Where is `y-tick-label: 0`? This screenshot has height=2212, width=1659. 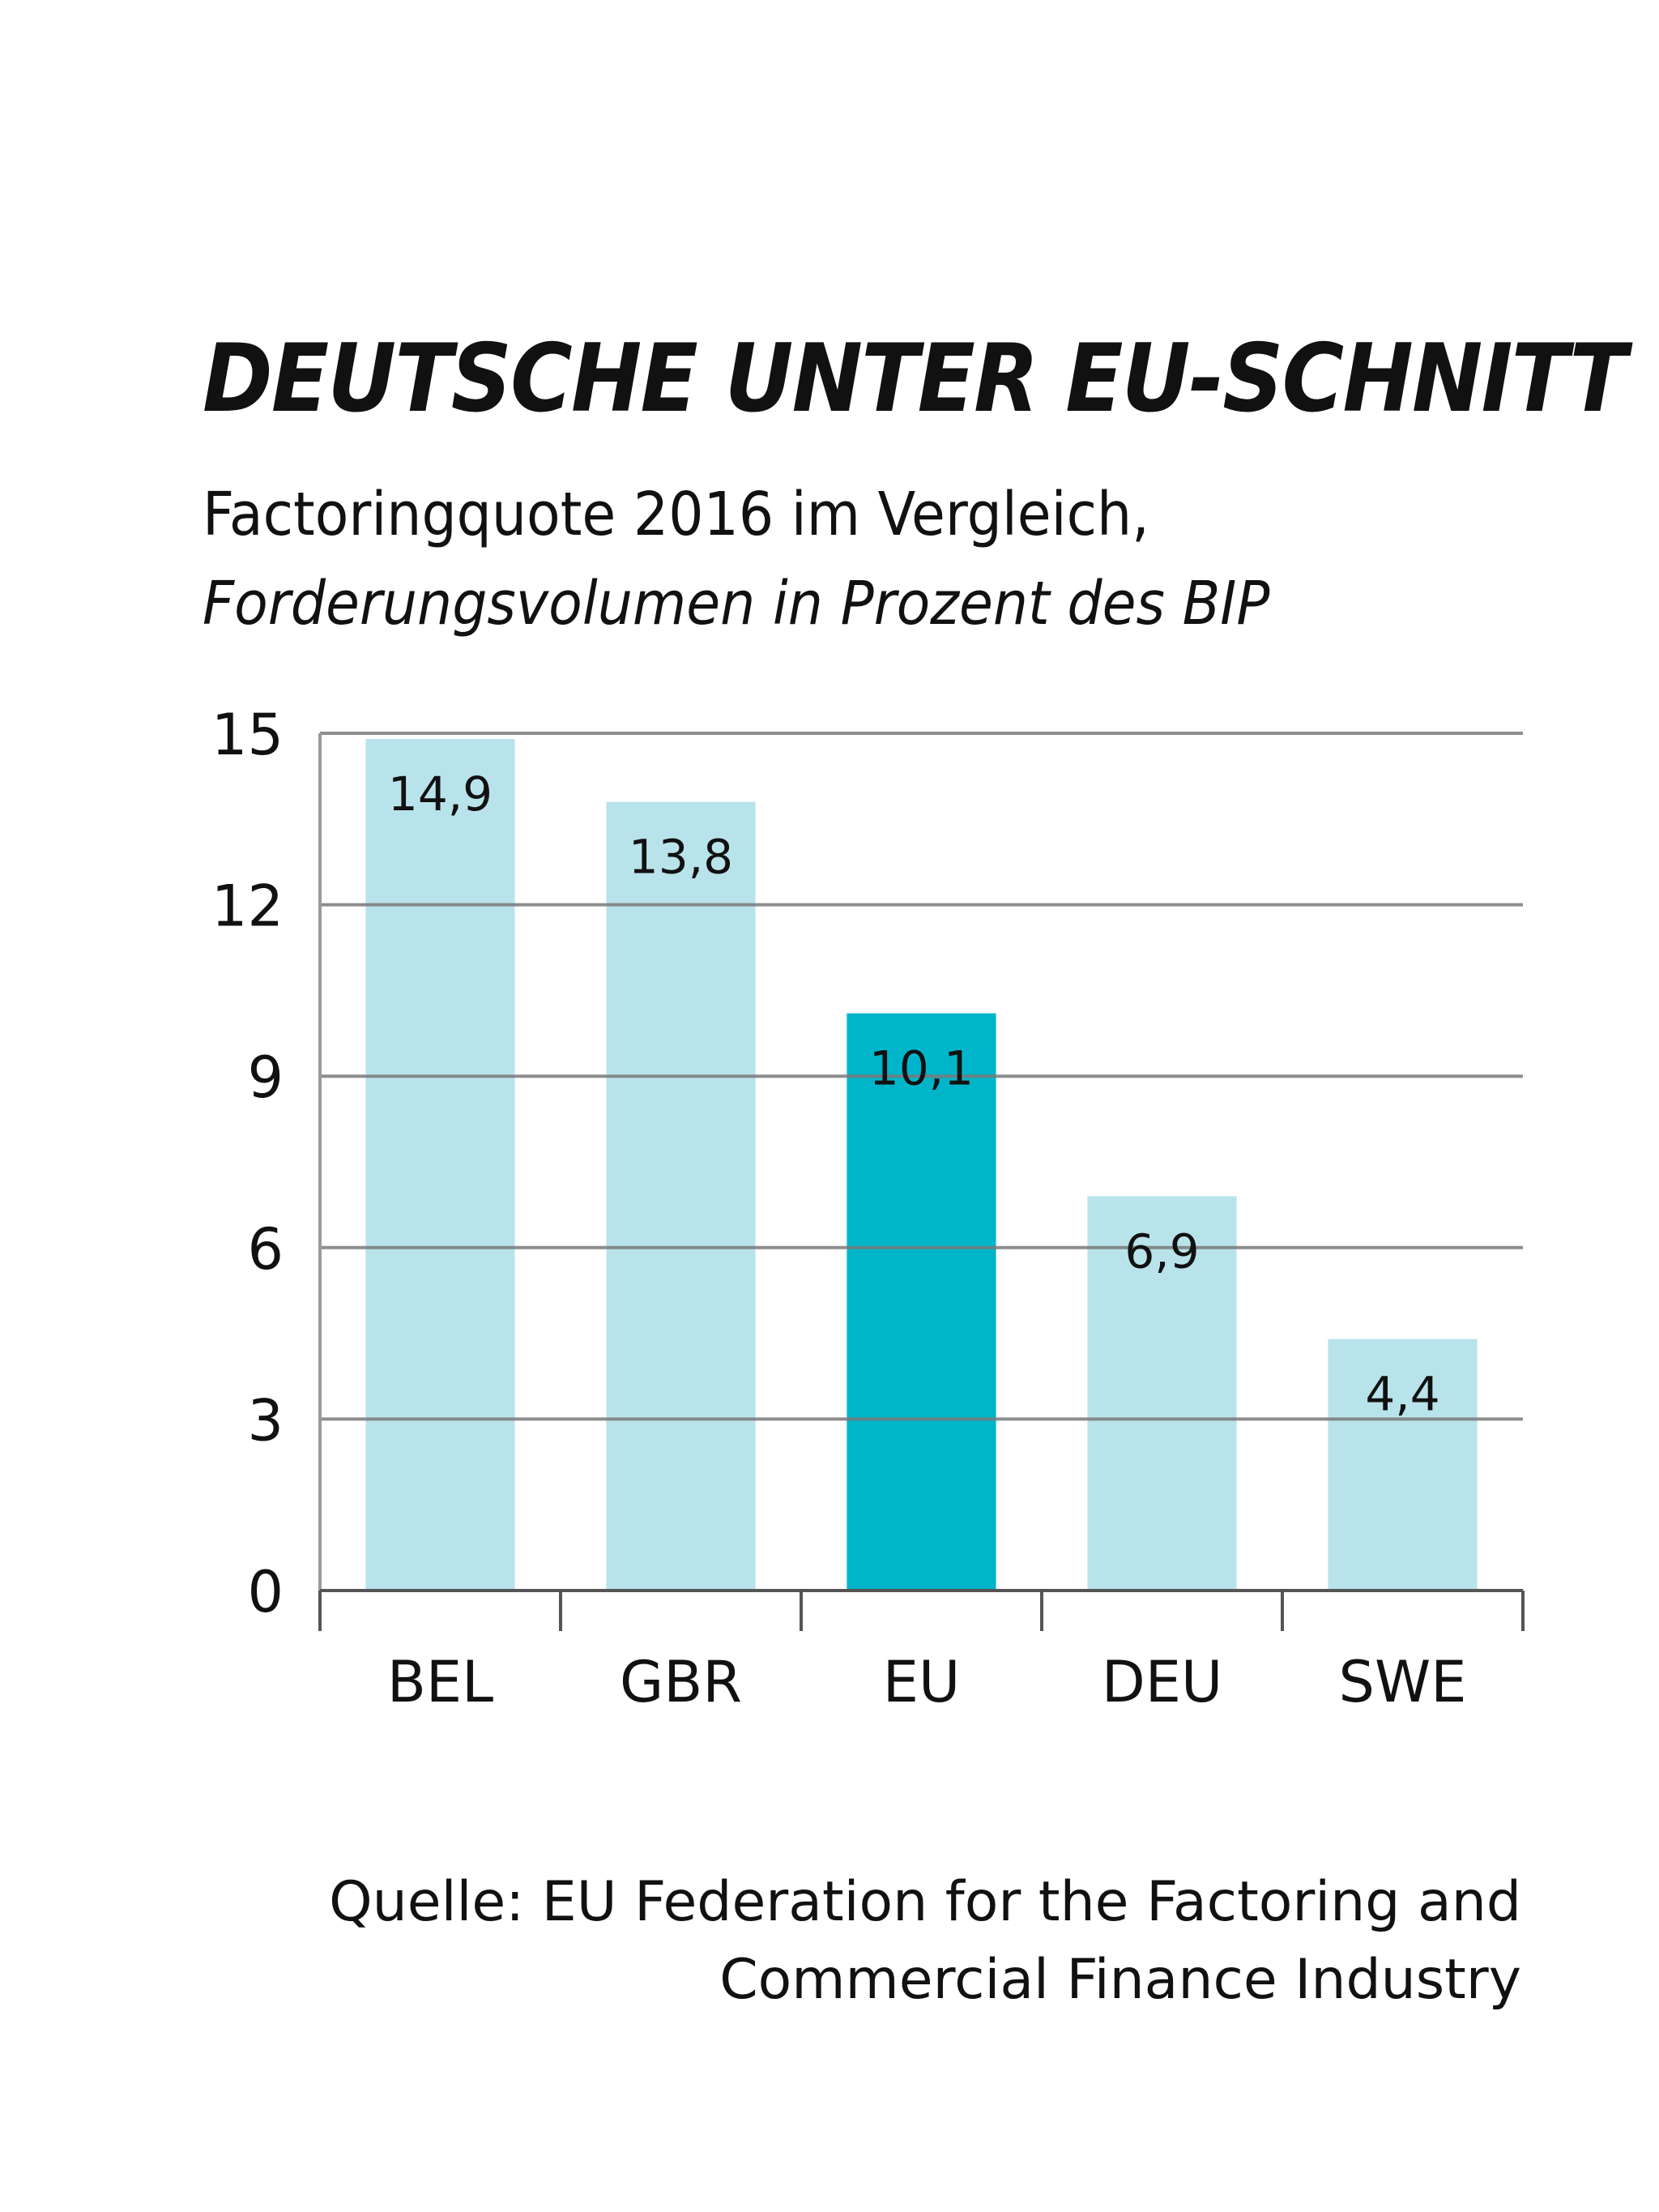 y-tick-label: 0 is located at coordinates (265, 1592).